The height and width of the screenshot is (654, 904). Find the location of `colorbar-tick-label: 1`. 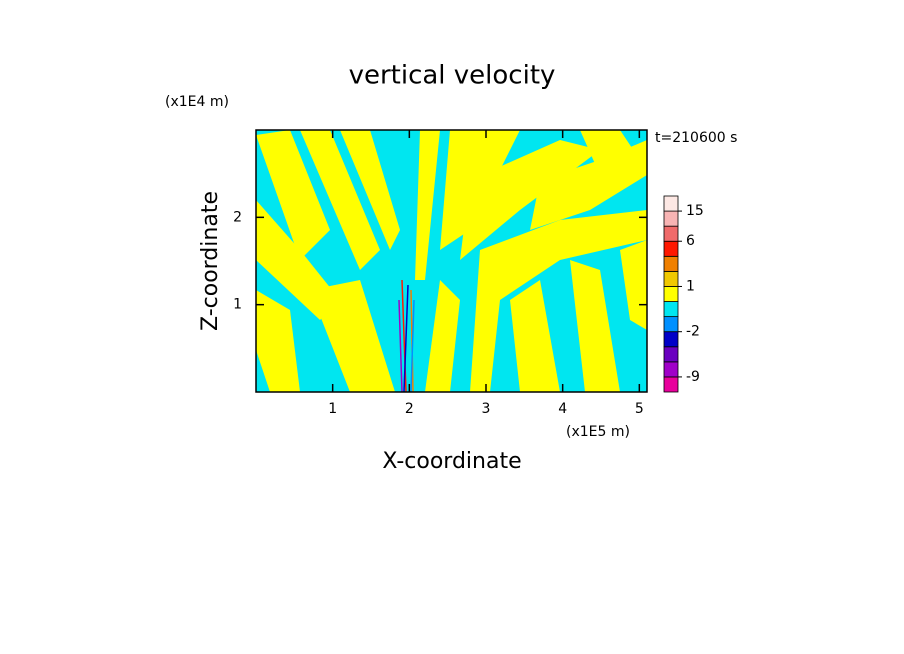

colorbar-tick-label: 1 is located at coordinates (690, 286).